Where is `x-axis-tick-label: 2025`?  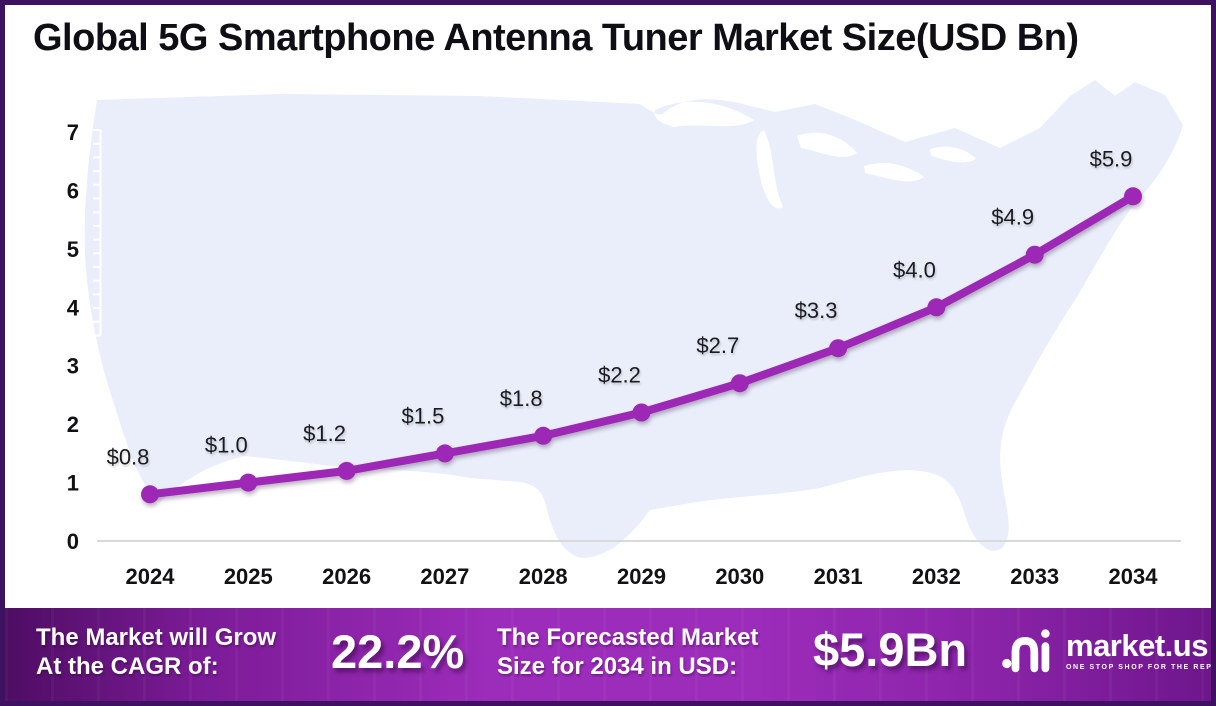 x-axis-tick-label: 2025 is located at coordinates (248, 576).